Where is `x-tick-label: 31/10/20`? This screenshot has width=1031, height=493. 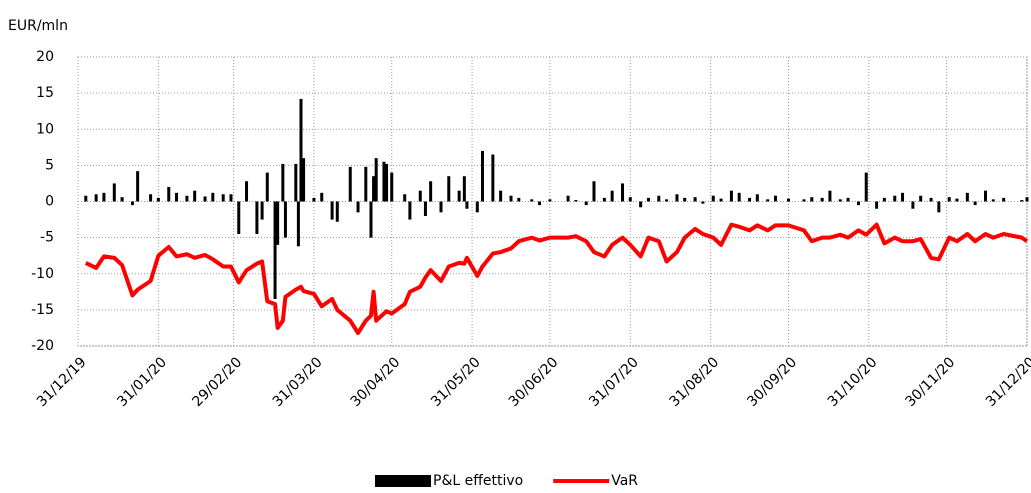
x-tick-label: 31/10/20 is located at coordinates (853, 382).